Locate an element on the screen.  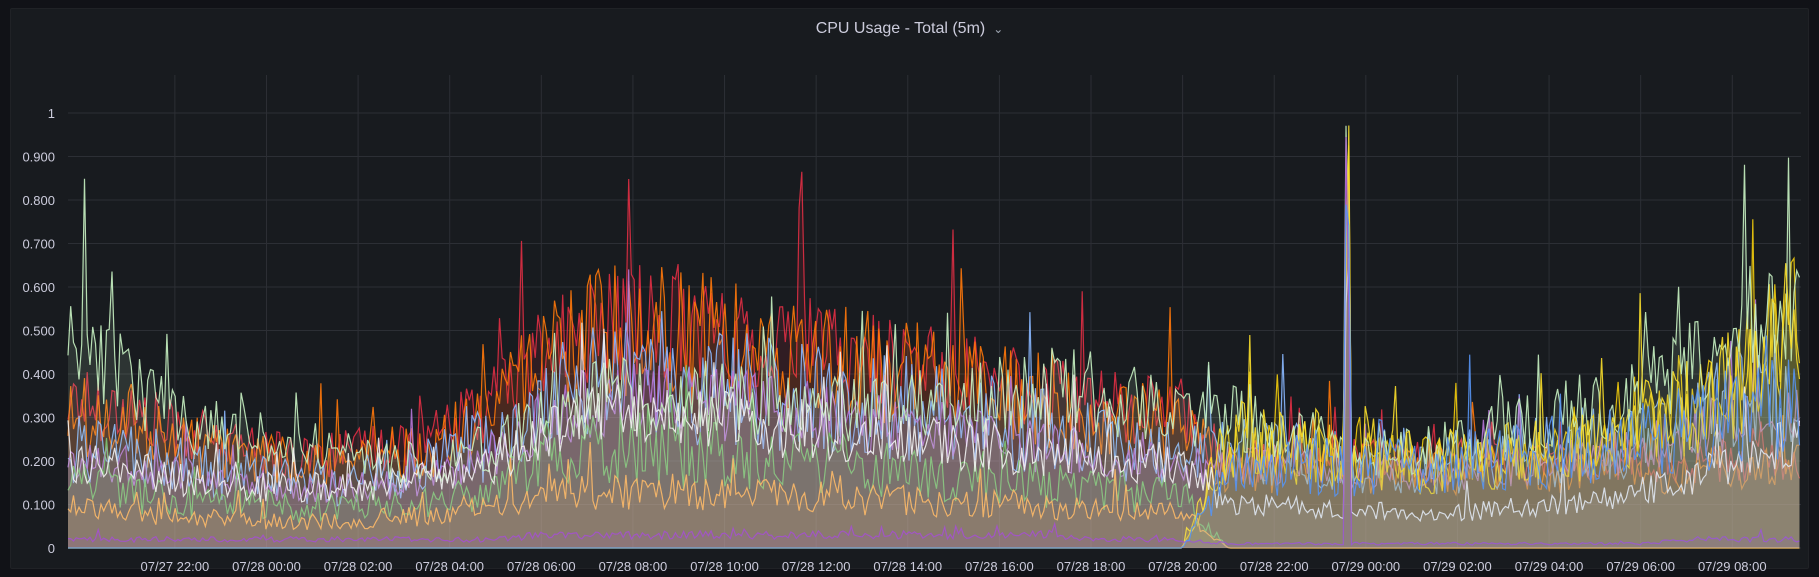
x-tick-label: 07/28 22:00 is located at coordinates (1274, 566).